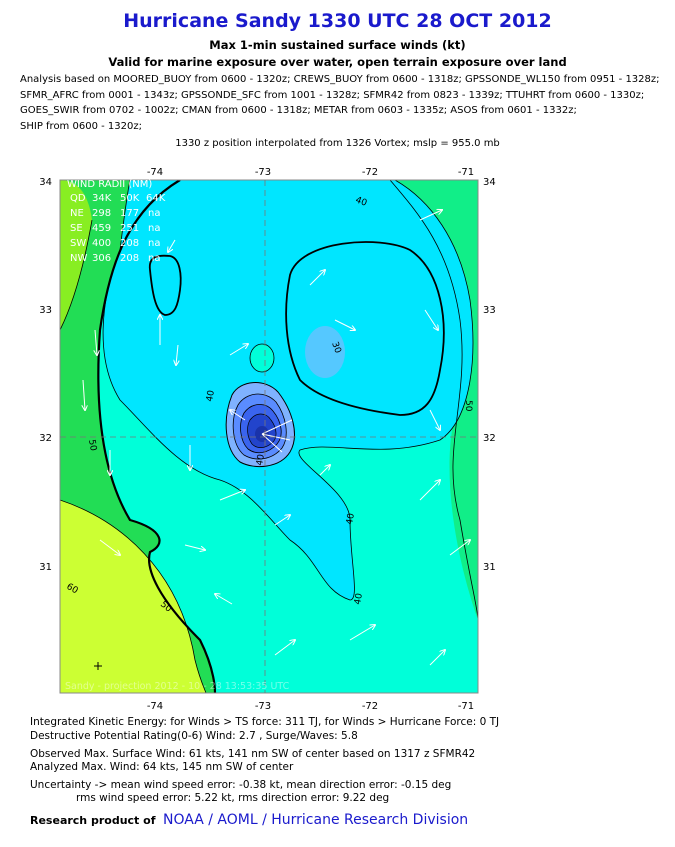  Describe the element at coordinates (129, 228) in the screenshot. I see `wind-radii-cell: 251` at that location.